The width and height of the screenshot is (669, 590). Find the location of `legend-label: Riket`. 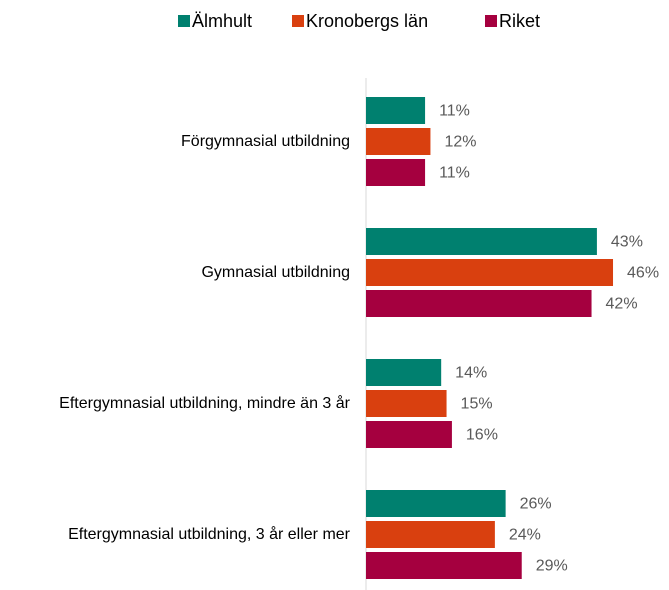

legend-label: Riket is located at coordinates (519, 21).